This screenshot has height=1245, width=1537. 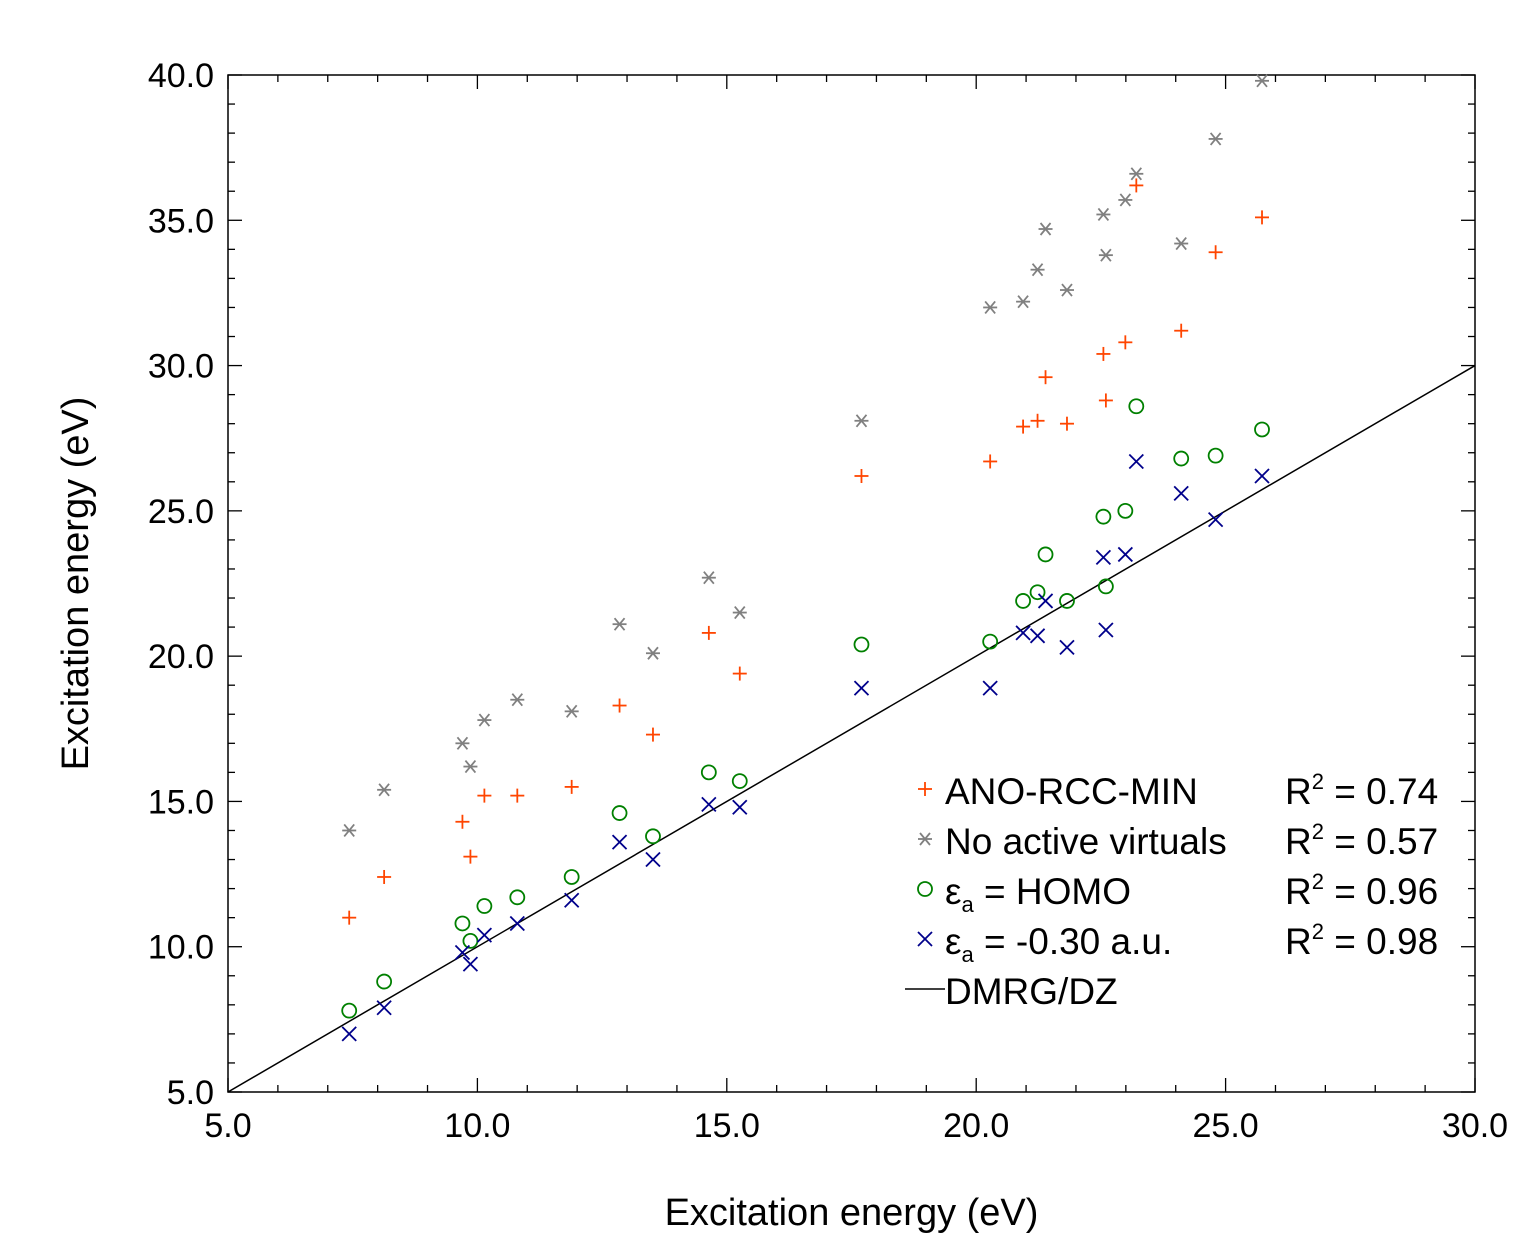 I want to click on y-tick-label: 5.0, so click(x=190, y=1093).